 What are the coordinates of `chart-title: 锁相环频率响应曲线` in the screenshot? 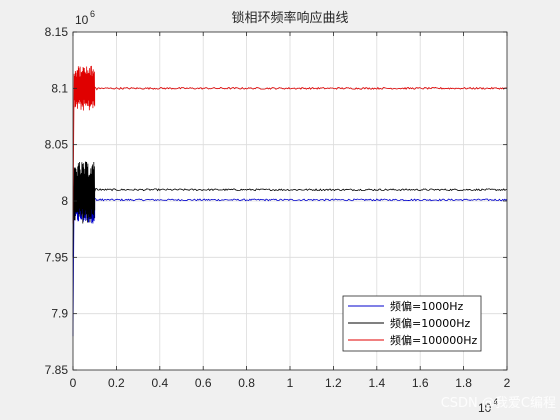 It's located at (289, 18).